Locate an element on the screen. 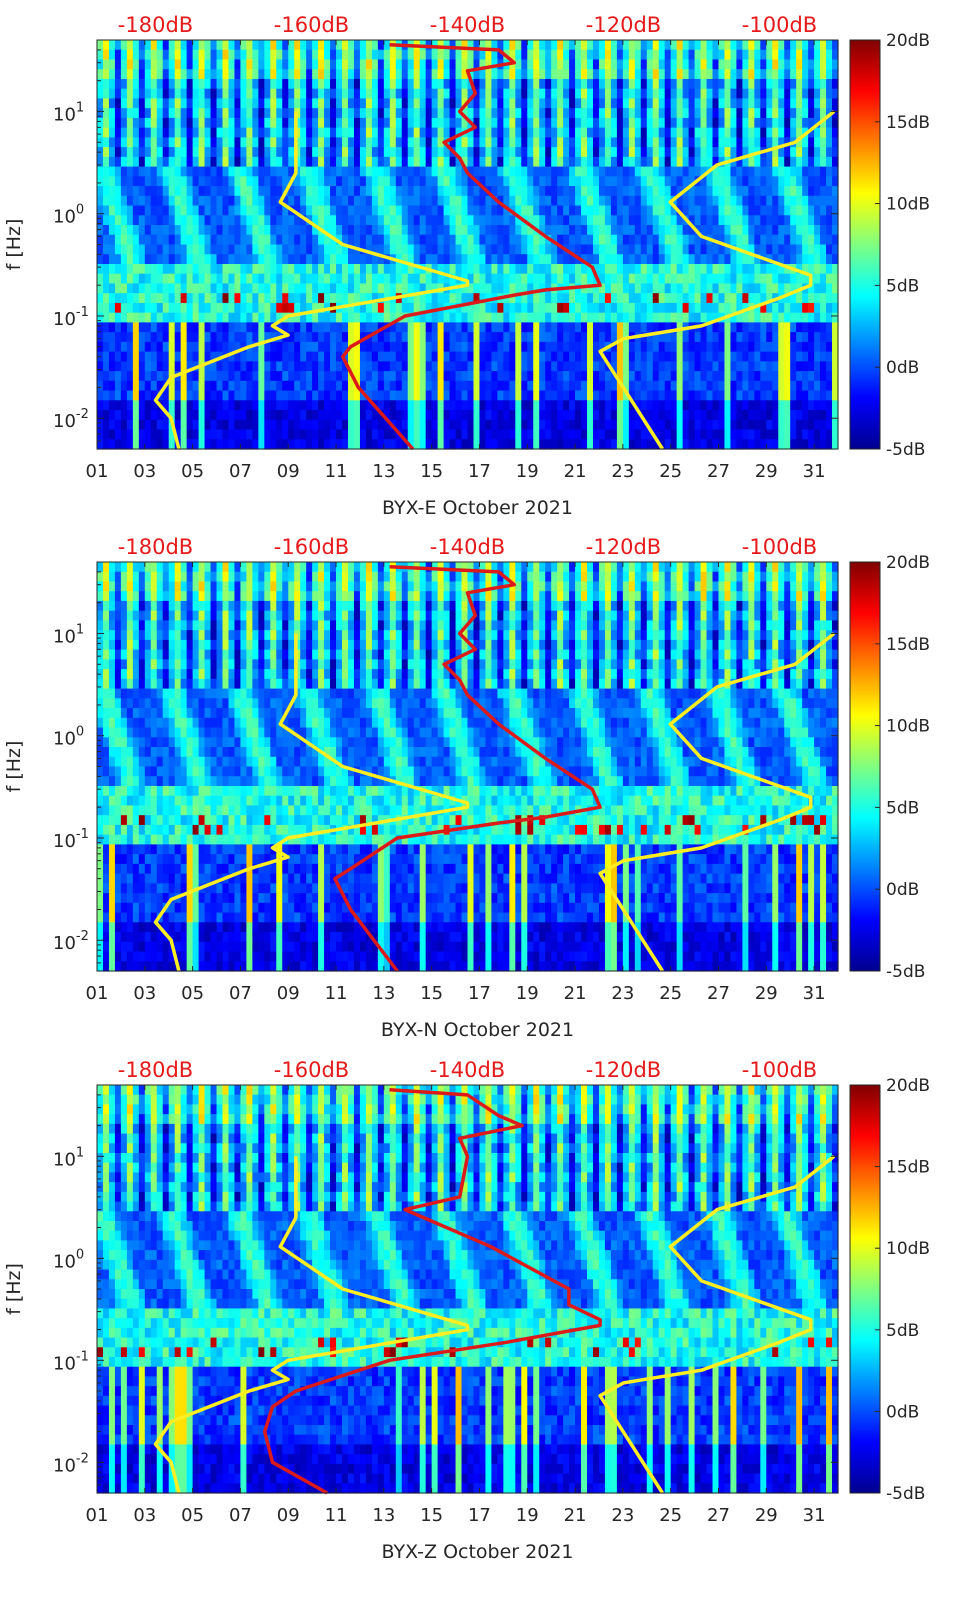 Image resolution: width=962 pixels, height=1599 pixels. x-axis-label: BYX-N October 2021 is located at coordinates (477, 1030).